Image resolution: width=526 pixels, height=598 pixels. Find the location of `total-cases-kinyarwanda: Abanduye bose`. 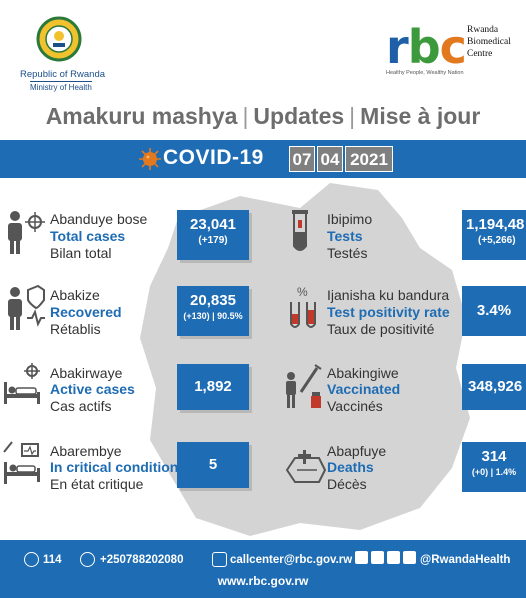

total-cases-kinyarwanda: Abanduye bose is located at coordinates (99, 219).